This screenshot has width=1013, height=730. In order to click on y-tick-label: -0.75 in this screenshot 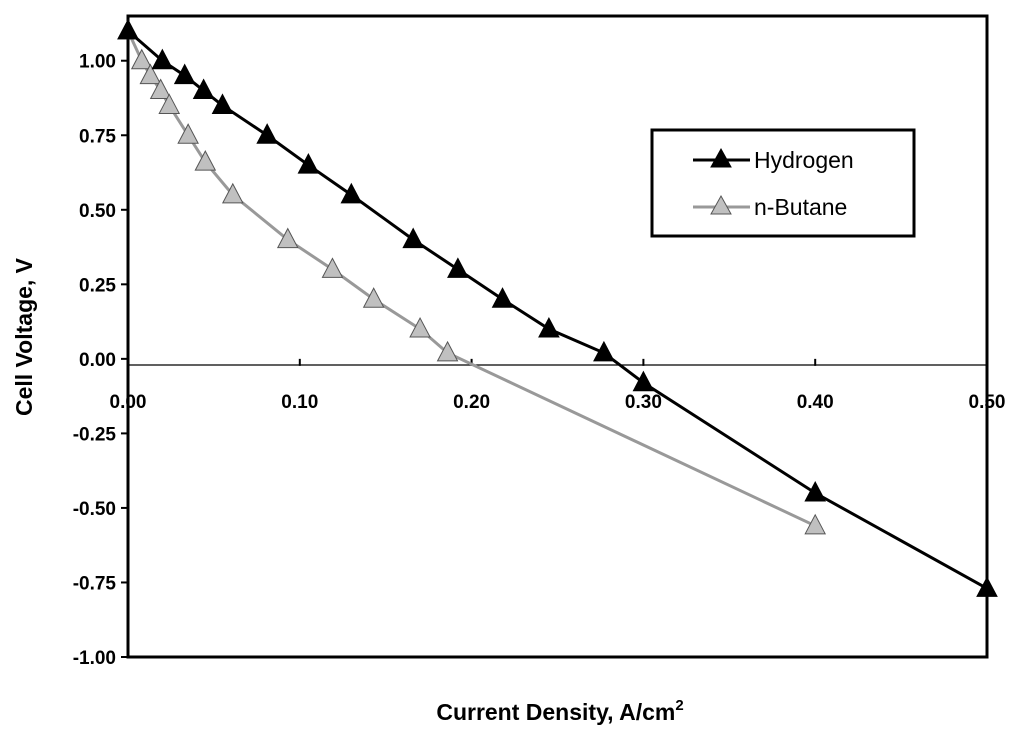, I will do `click(95, 583)`.